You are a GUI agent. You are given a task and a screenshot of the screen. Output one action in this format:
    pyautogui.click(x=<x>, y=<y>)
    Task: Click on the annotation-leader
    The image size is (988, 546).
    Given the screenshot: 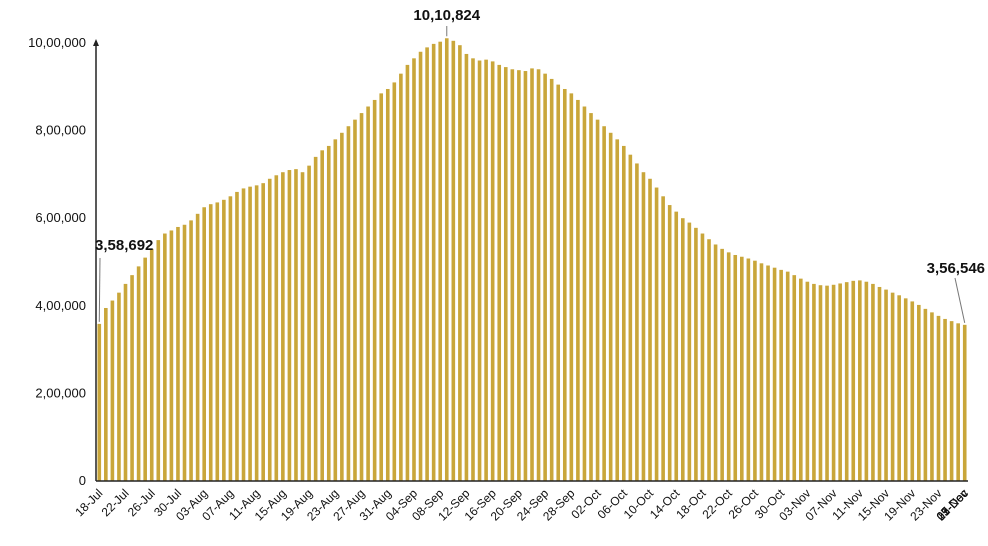 What is the action you would take?
    pyautogui.click(x=960, y=300)
    